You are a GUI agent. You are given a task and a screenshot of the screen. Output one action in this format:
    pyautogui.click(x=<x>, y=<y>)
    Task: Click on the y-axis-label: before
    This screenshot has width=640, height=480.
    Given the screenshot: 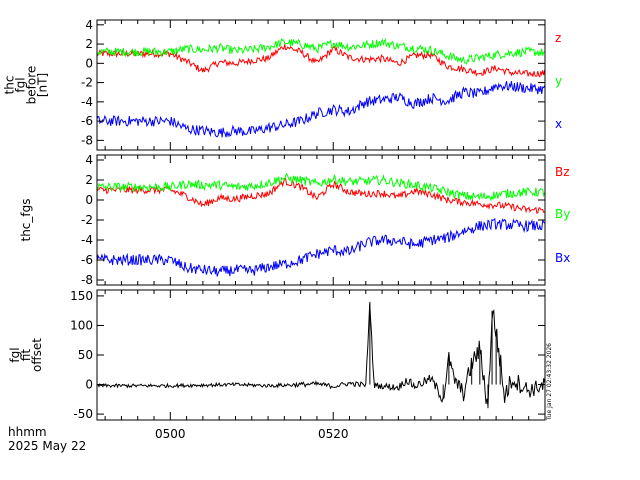 What is the action you would take?
    pyautogui.click(x=32, y=85)
    